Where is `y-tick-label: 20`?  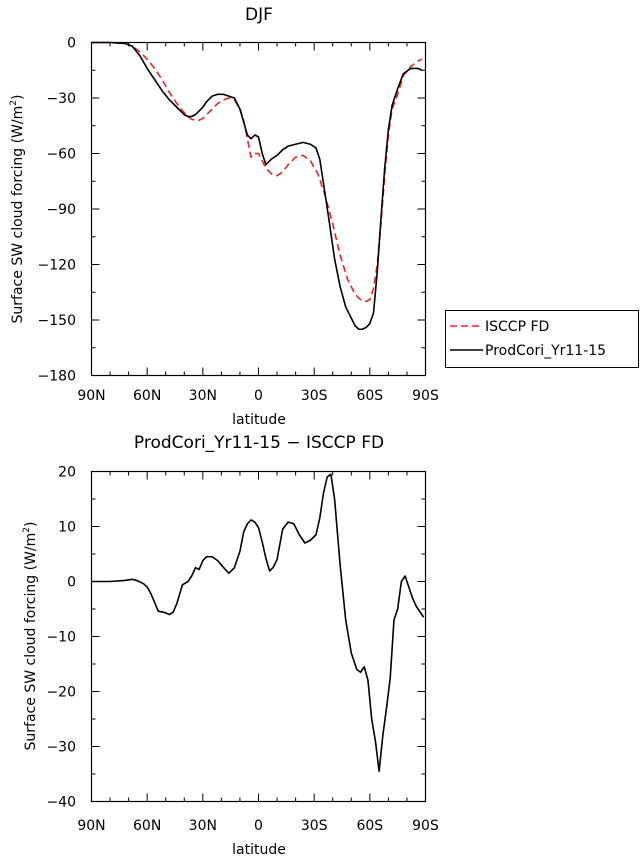 y-tick-label: 20 is located at coordinates (67, 473).